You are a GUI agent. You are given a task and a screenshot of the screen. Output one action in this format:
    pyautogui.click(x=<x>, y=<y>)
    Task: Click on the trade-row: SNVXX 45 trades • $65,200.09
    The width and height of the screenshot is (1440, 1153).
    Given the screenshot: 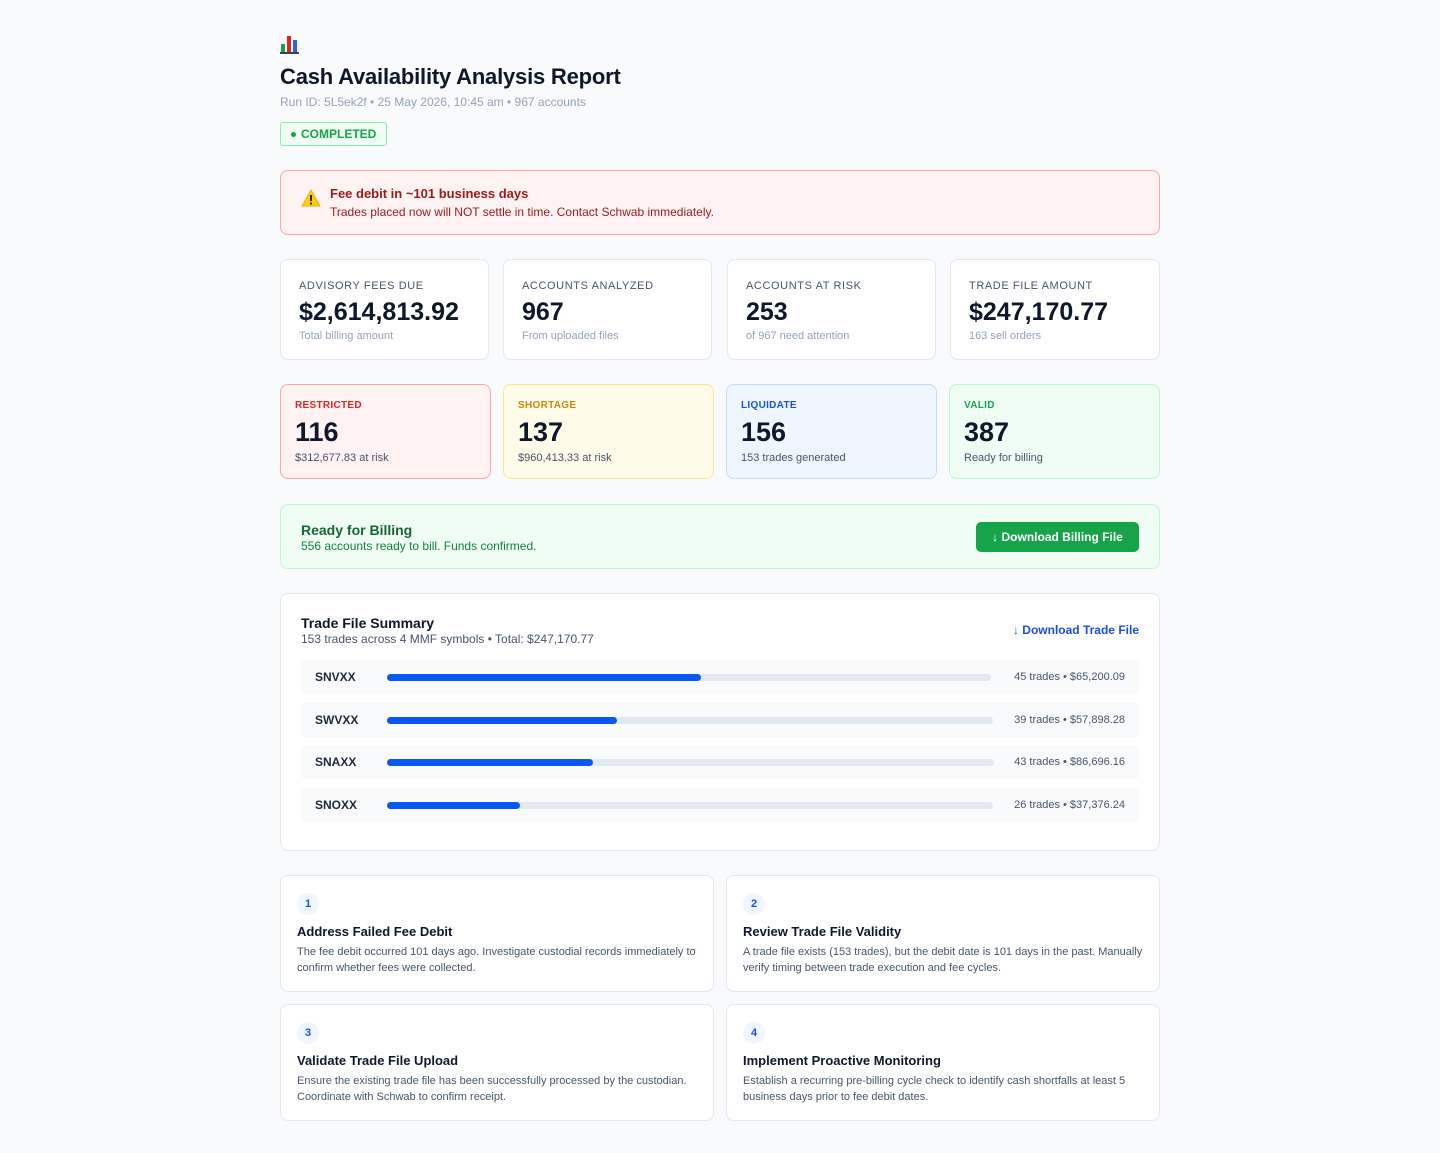 What is the action you would take?
    pyautogui.click(x=720, y=677)
    